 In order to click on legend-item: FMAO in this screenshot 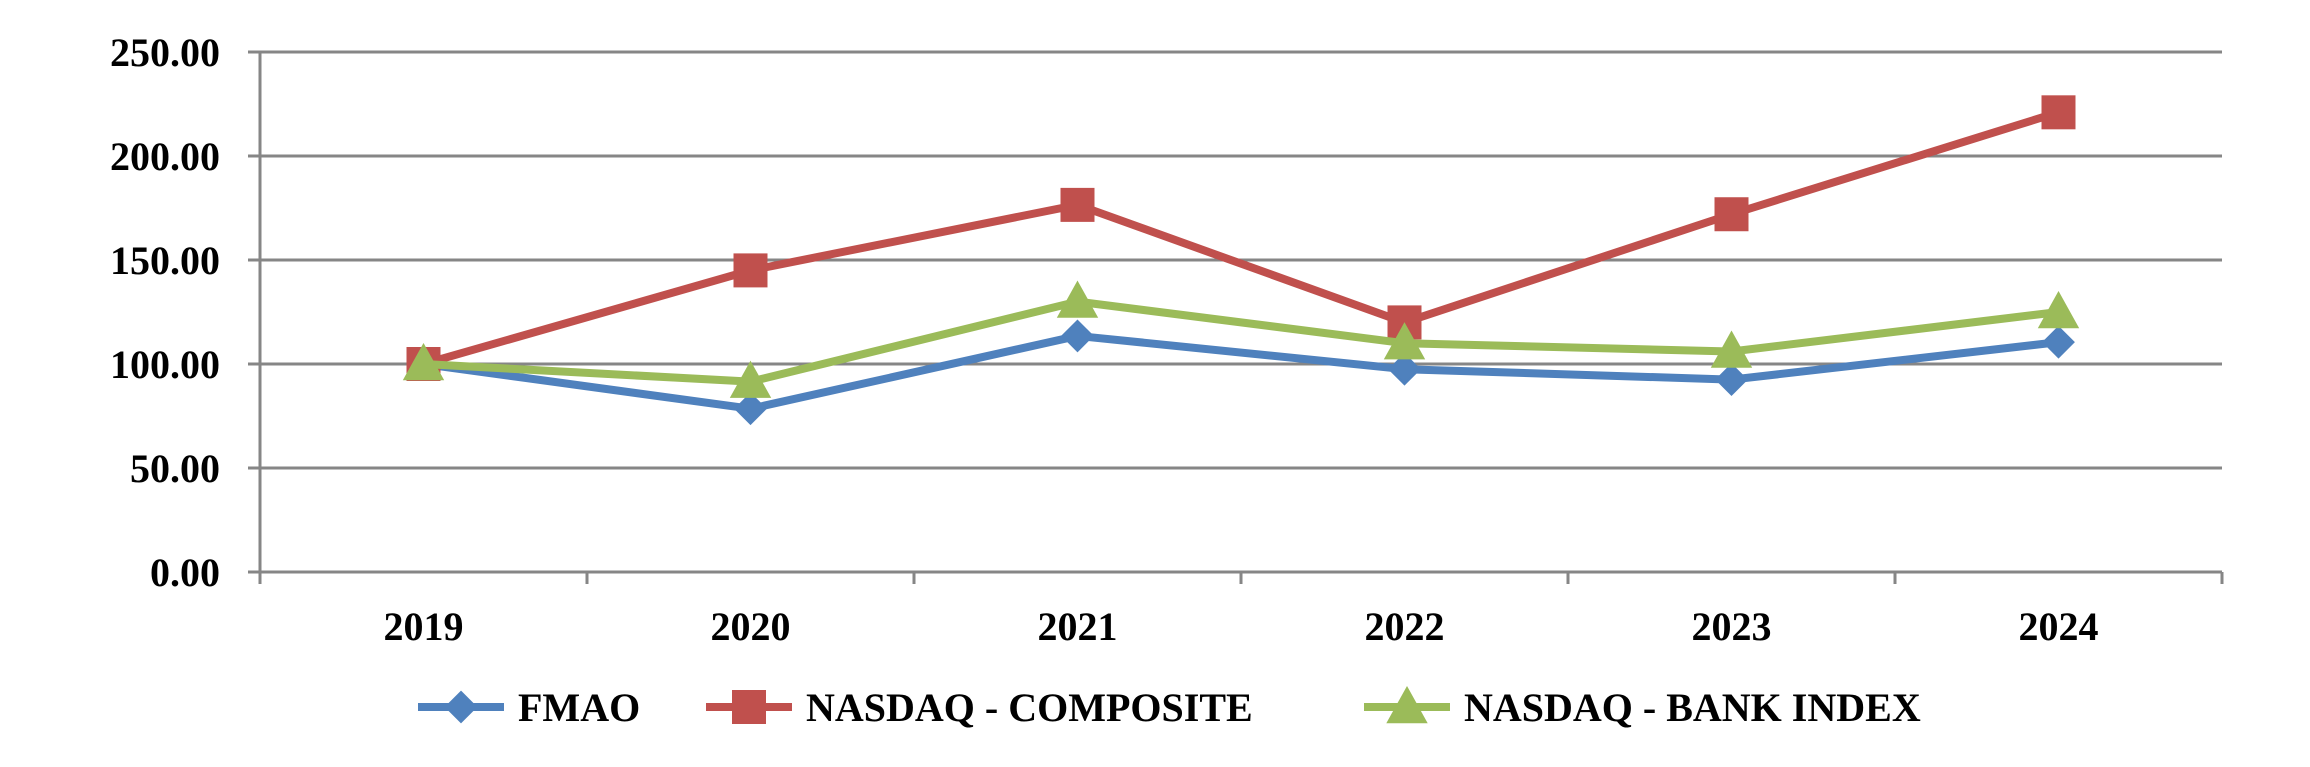, I will do `click(529, 707)`.